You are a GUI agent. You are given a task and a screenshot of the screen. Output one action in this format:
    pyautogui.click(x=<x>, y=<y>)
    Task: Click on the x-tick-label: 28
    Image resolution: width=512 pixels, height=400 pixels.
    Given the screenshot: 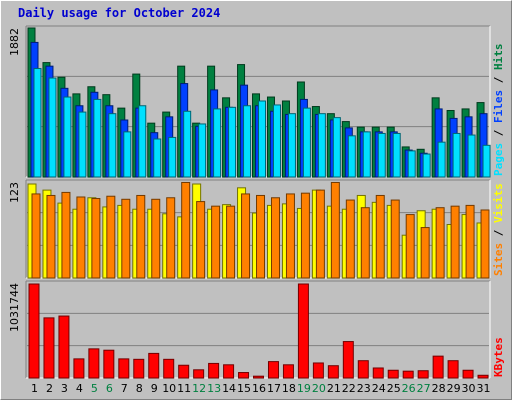 What is the action you would take?
    pyautogui.click(x=439, y=388)
    